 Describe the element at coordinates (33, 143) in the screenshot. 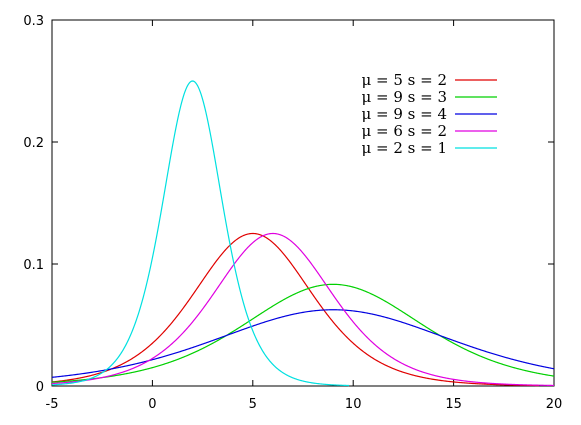

I see `y-tick-label: 0.2` at that location.